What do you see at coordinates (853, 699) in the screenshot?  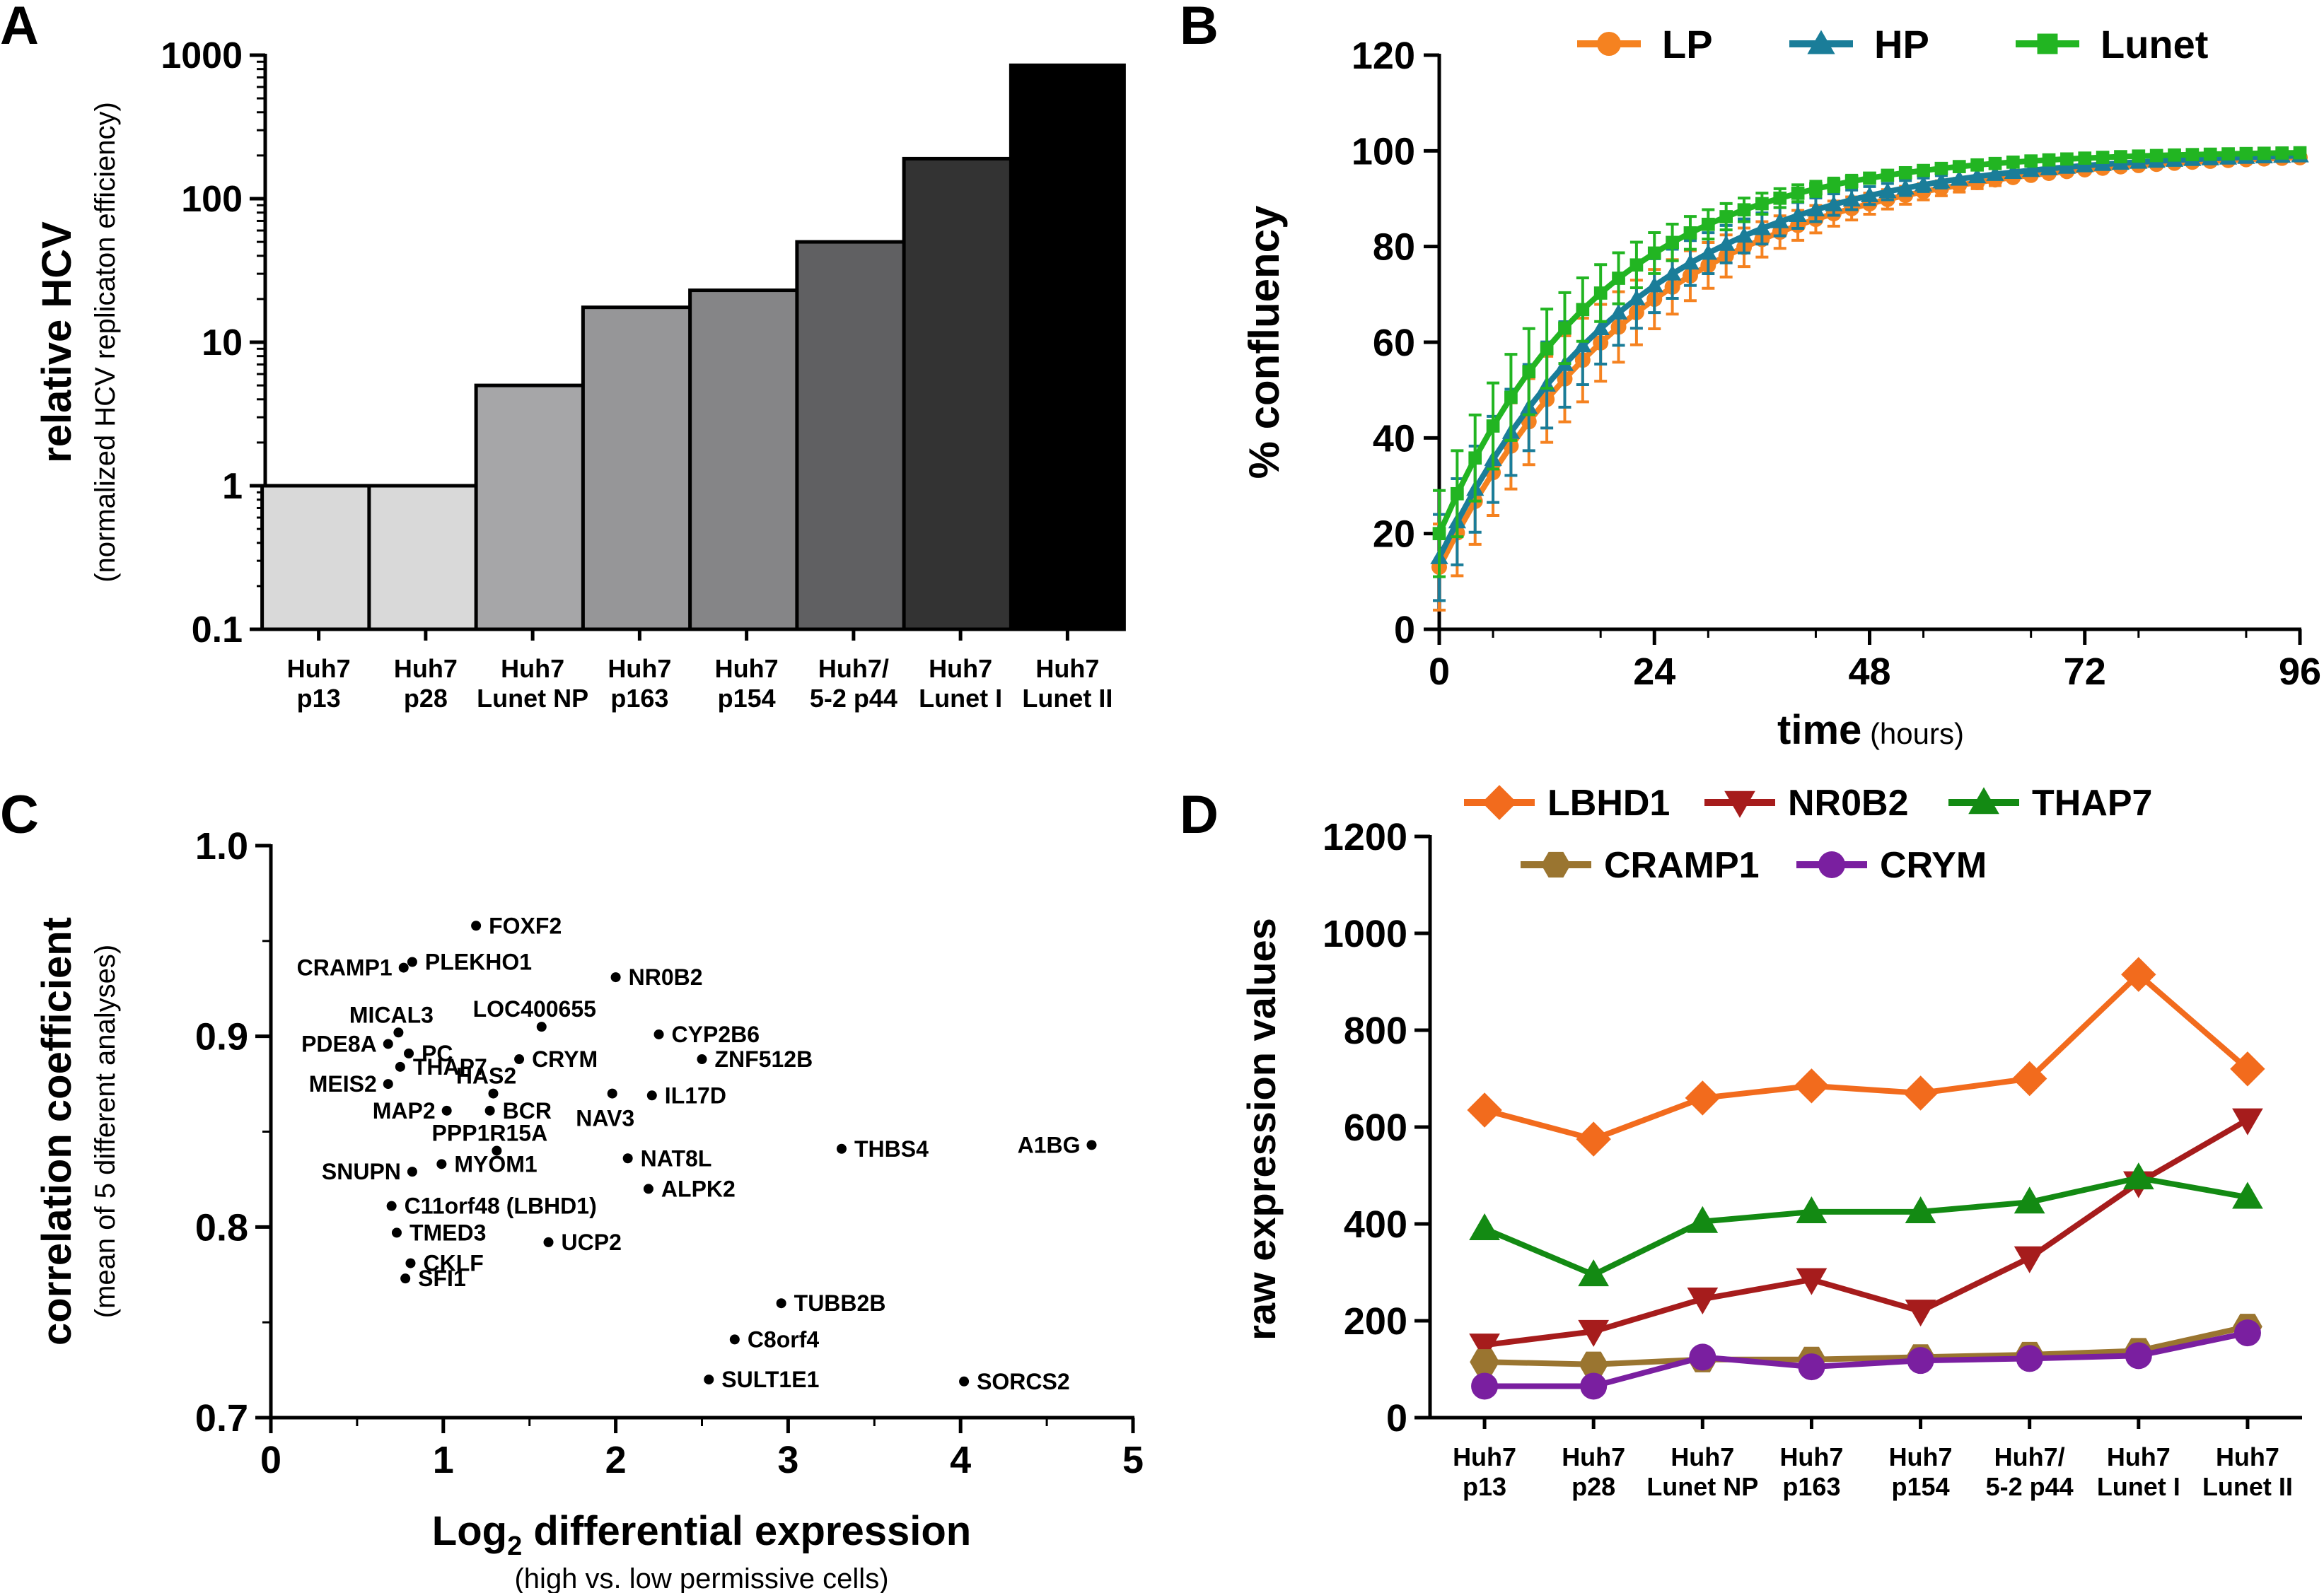 I see `x-tick-label: 5-2 p44` at bounding box center [853, 699].